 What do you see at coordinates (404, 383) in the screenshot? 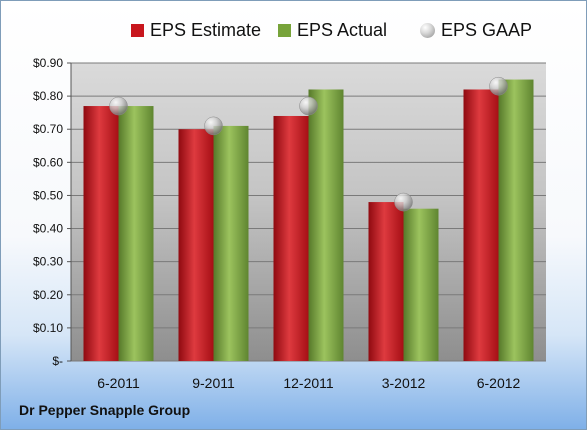
I see `x-tick-label: 3-2012` at bounding box center [404, 383].